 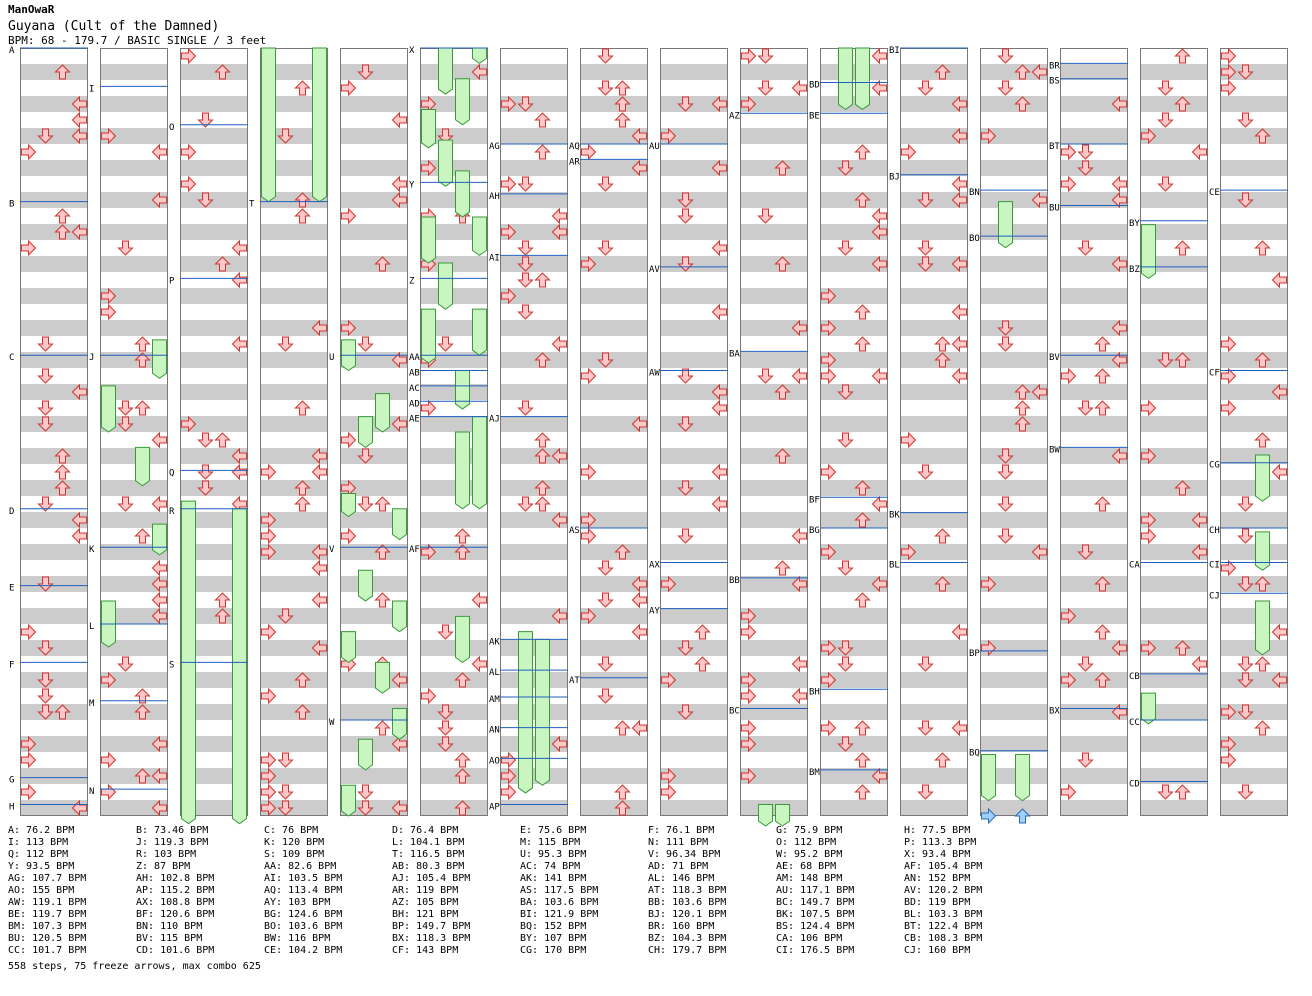 What do you see at coordinates (425, 902) in the screenshot?
I see `bpm-entry: AZ: 105 BPM` at bounding box center [425, 902].